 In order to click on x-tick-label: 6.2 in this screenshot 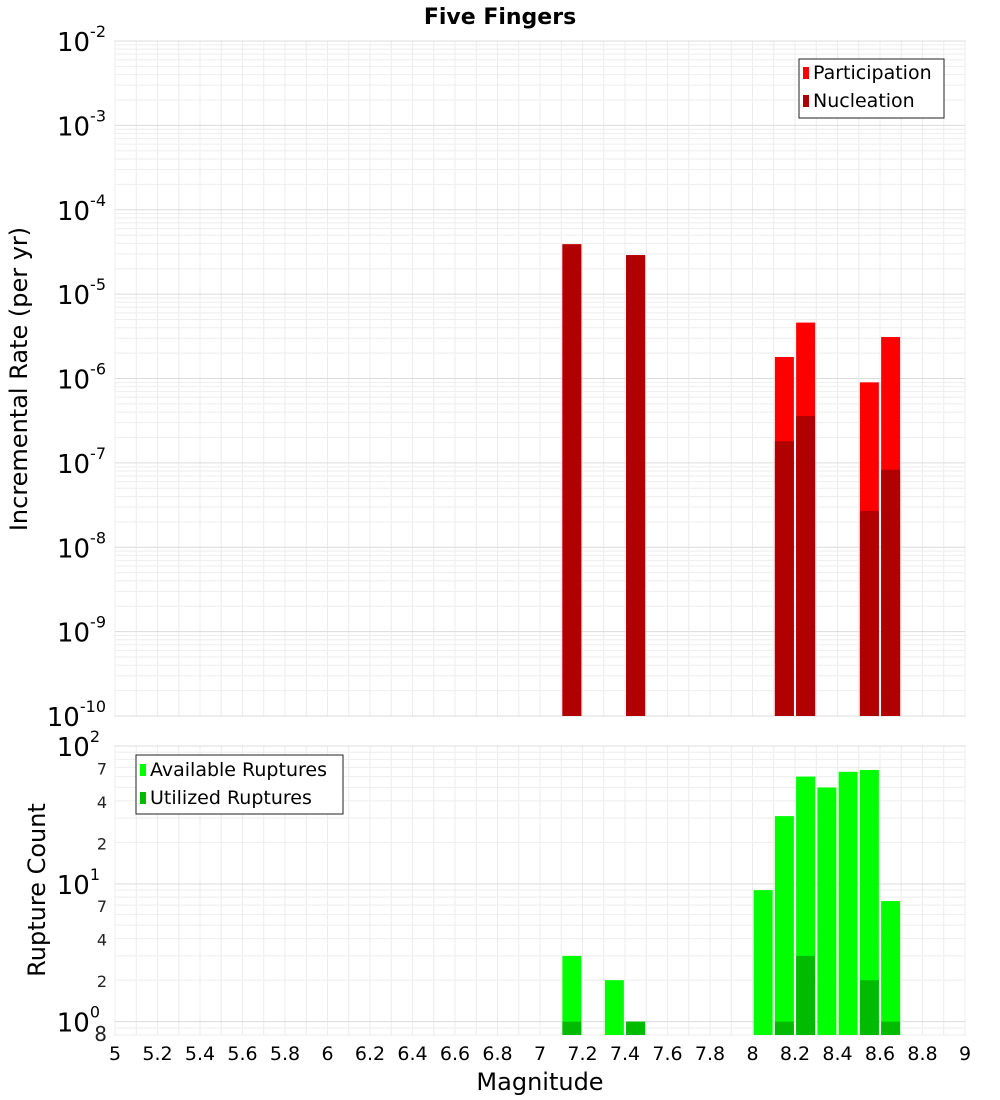, I will do `click(370, 1054)`.